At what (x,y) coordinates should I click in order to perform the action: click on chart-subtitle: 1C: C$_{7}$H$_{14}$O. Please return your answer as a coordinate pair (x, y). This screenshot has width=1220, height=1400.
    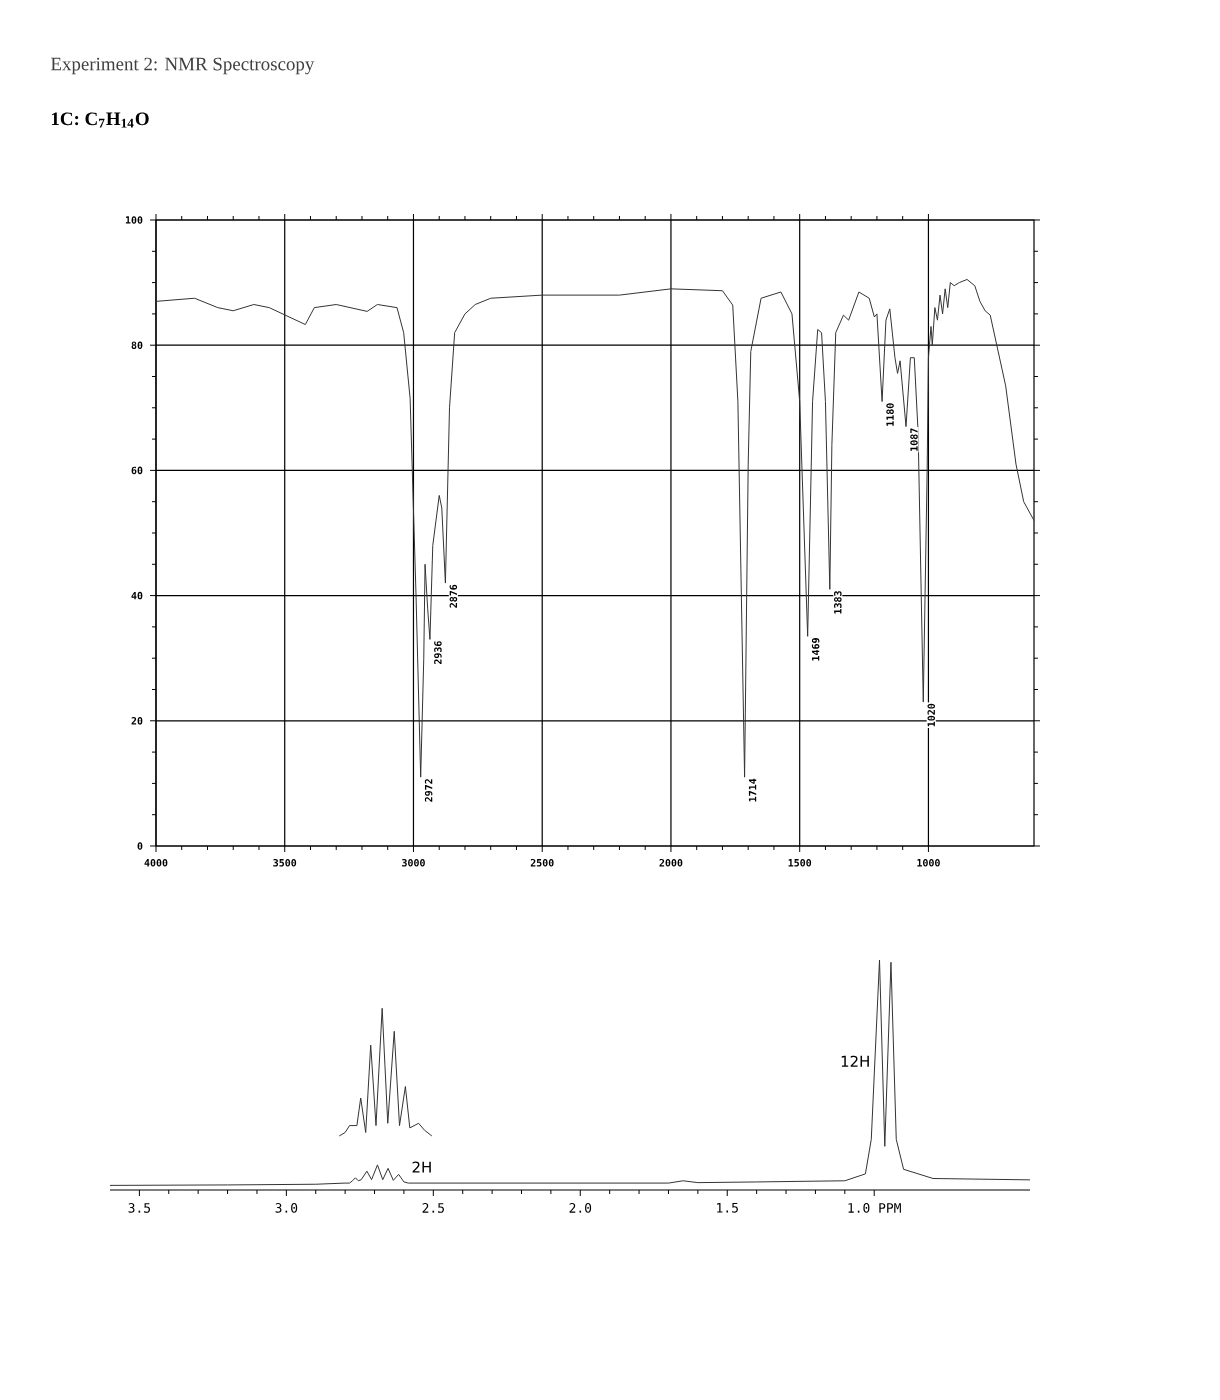
    Looking at the image, I should click on (100, 120).